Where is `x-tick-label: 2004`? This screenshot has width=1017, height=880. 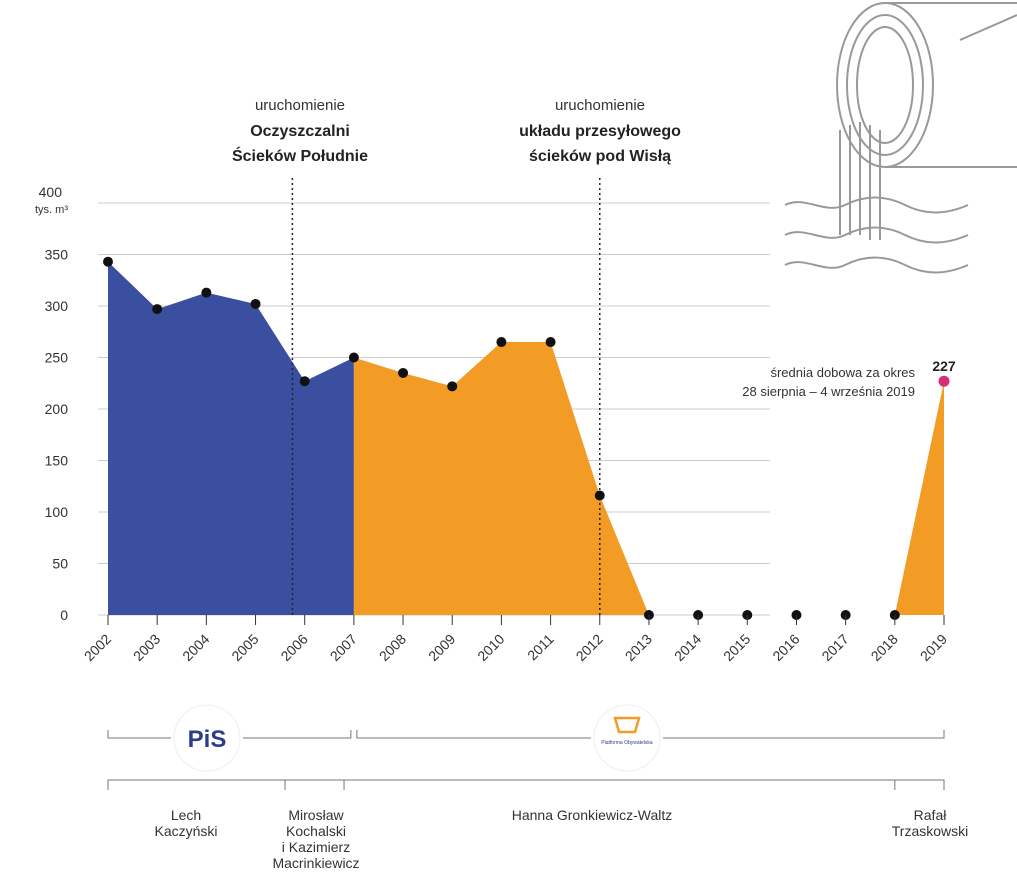
x-tick-label: 2004 is located at coordinates (195, 647).